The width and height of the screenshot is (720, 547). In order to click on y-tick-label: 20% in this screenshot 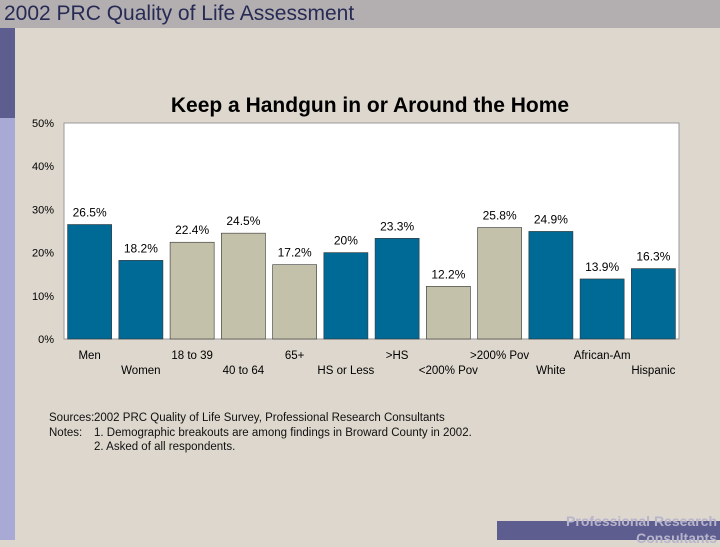, I will do `click(43, 254)`.